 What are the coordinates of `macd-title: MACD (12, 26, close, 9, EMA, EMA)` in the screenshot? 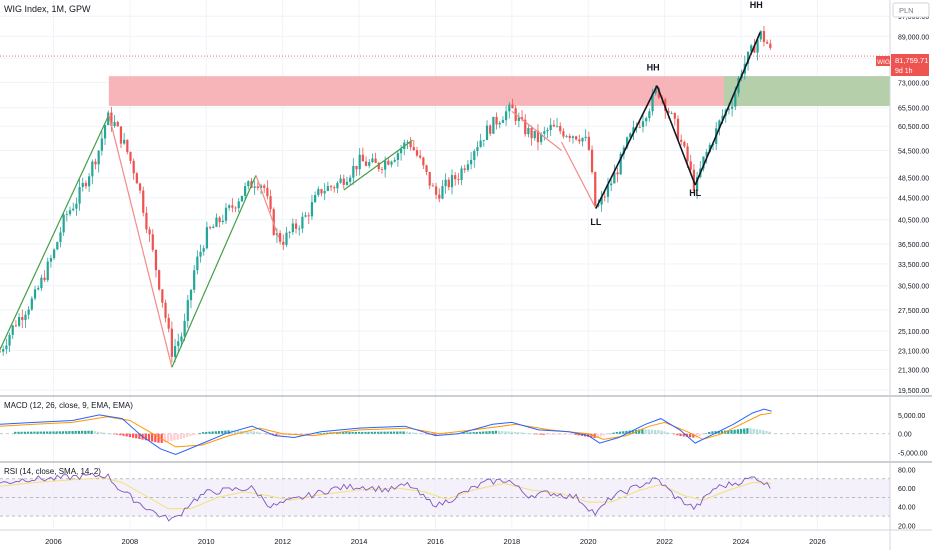 It's located at (68, 405).